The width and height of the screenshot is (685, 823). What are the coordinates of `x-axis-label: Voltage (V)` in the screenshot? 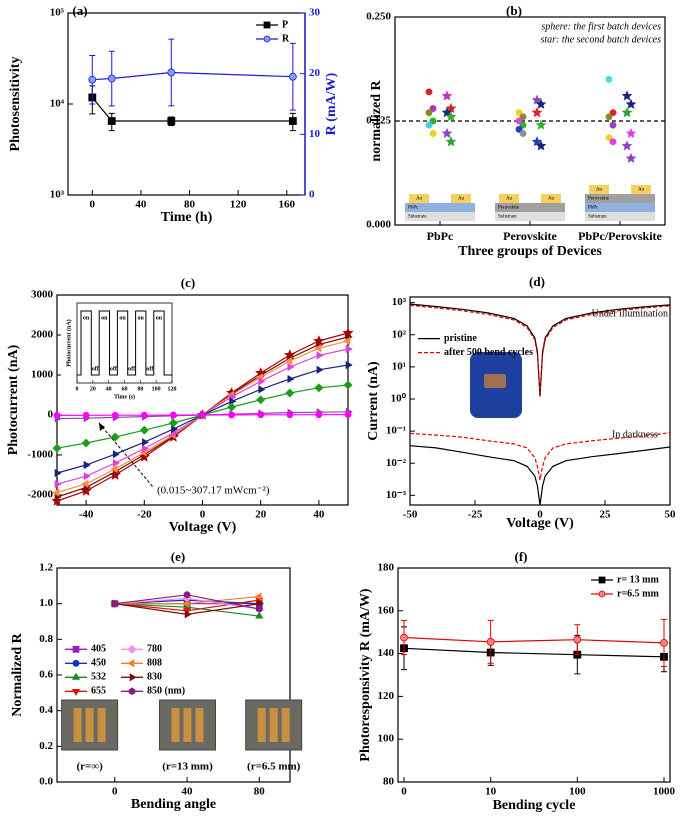 It's located at (540, 523).